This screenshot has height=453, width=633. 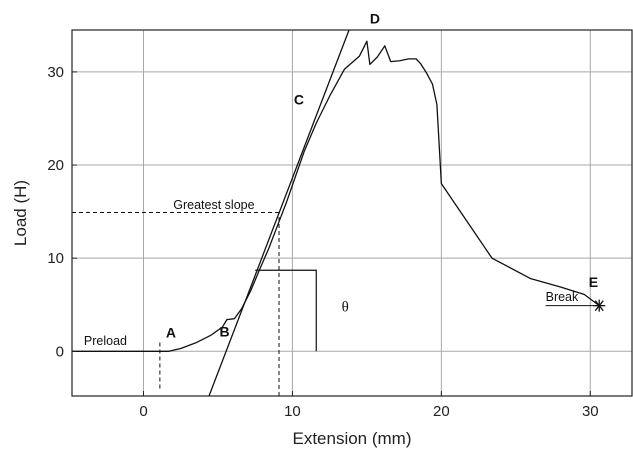 What do you see at coordinates (60, 351) in the screenshot?
I see `y-tick-label: 0` at bounding box center [60, 351].